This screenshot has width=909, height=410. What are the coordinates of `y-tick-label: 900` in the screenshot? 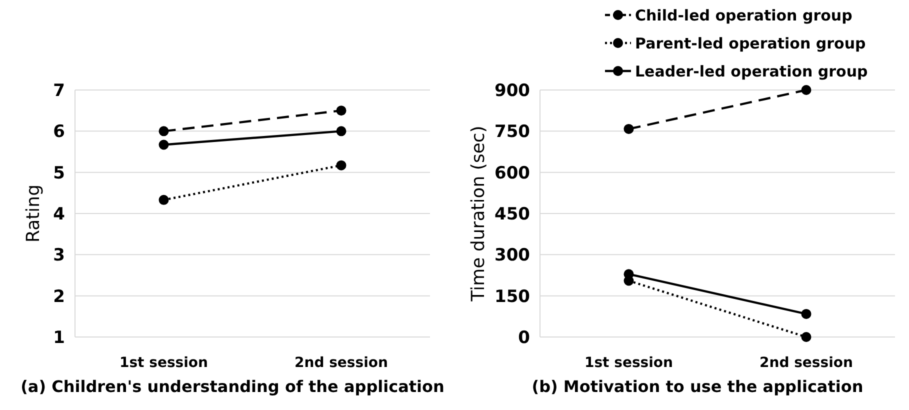 It's located at (512, 90).